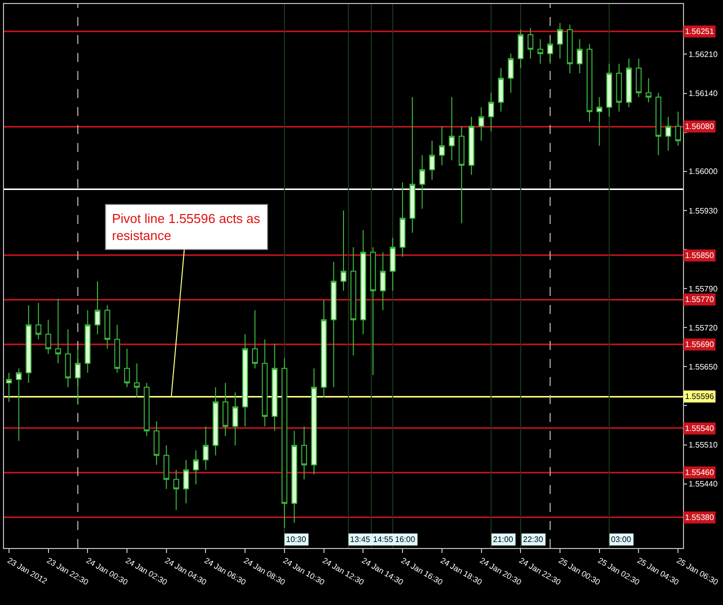 The width and height of the screenshot is (723, 605). Describe the element at coordinates (703, 445) in the screenshot. I see `y-tick-label: 1.55510` at that location.